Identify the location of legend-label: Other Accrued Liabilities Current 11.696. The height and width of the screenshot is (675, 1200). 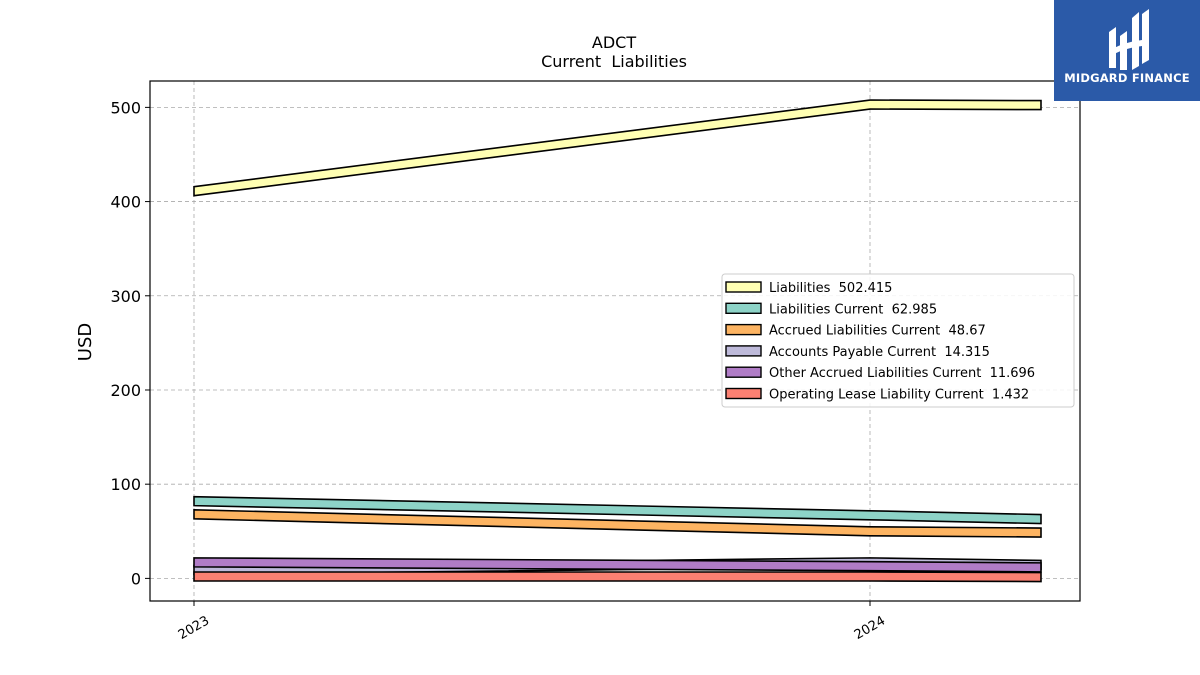
(902, 373).